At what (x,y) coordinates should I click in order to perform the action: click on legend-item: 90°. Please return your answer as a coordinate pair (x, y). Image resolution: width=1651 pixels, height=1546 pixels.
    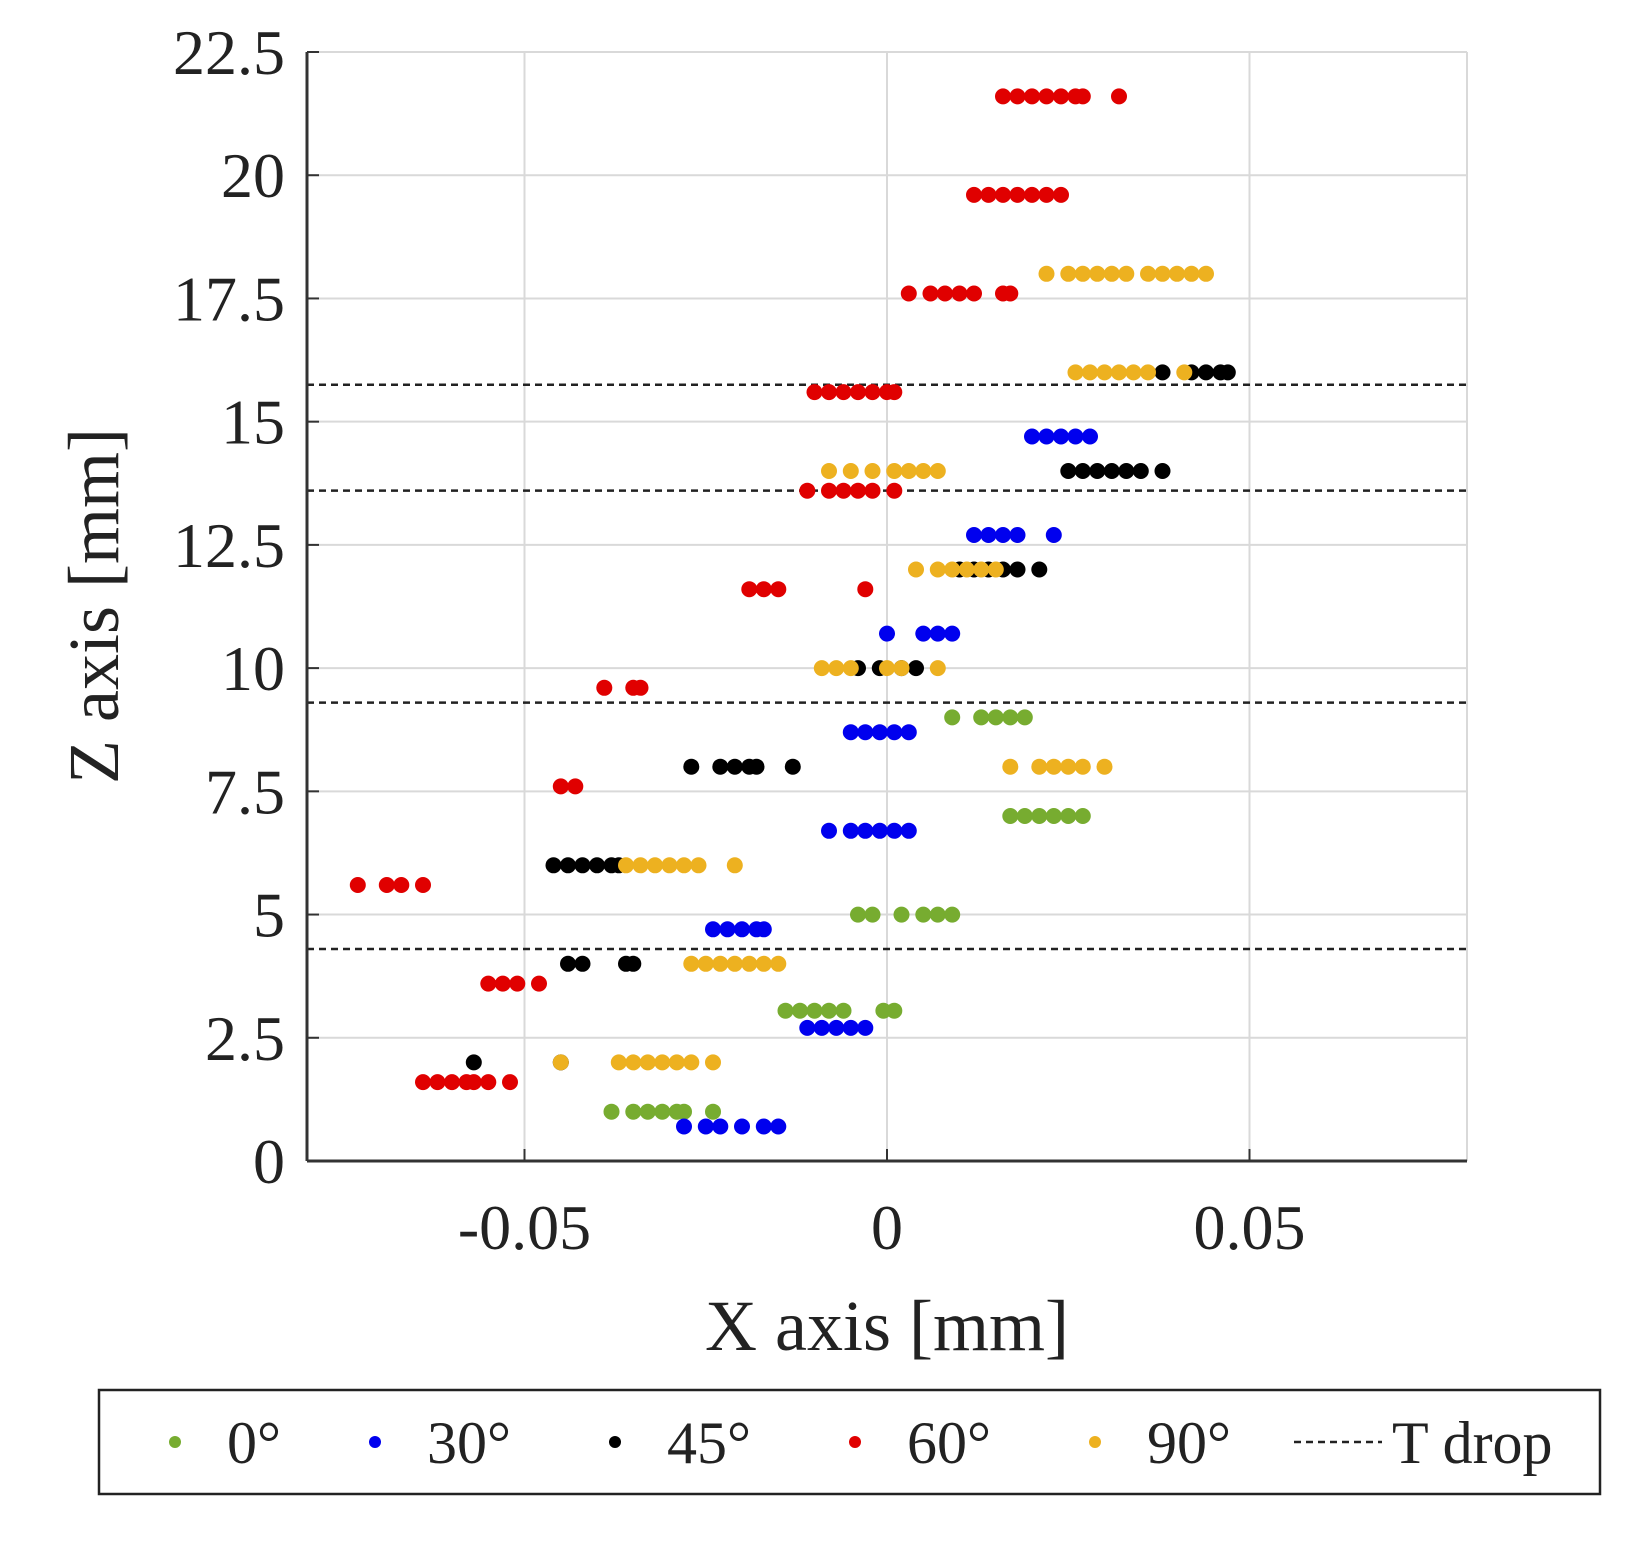
    Looking at the image, I should click on (1160, 1443).